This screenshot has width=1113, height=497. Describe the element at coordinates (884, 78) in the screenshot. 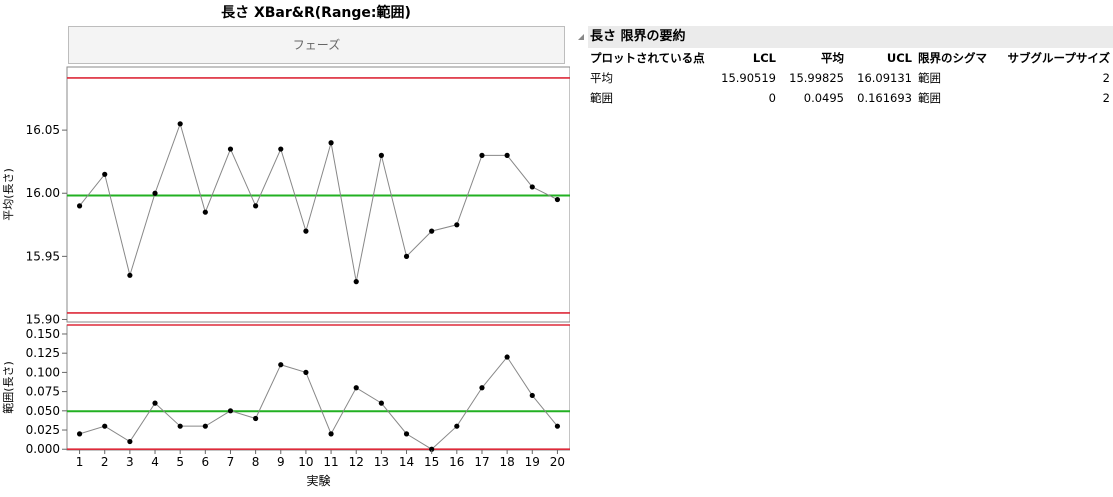

I see `cell-ucl: 16.09131` at that location.